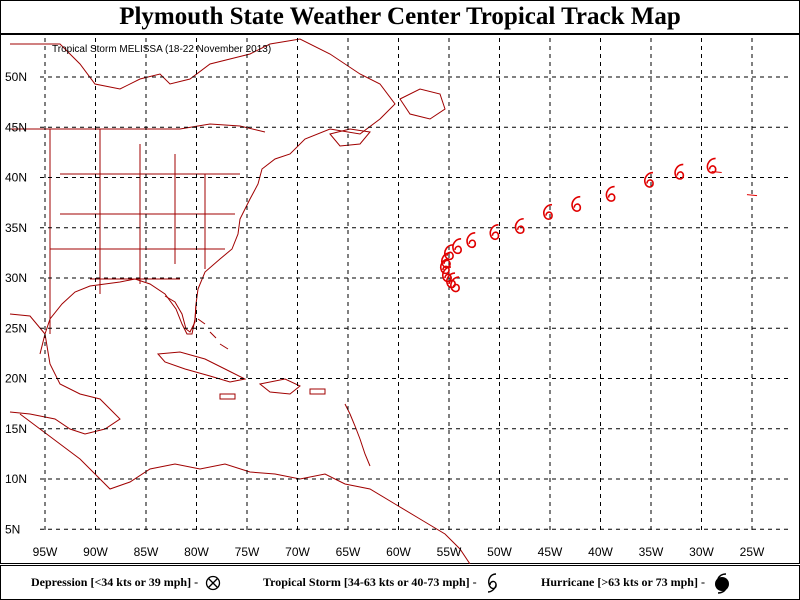  I want to click on hurricane-icon, so click(721, 584).